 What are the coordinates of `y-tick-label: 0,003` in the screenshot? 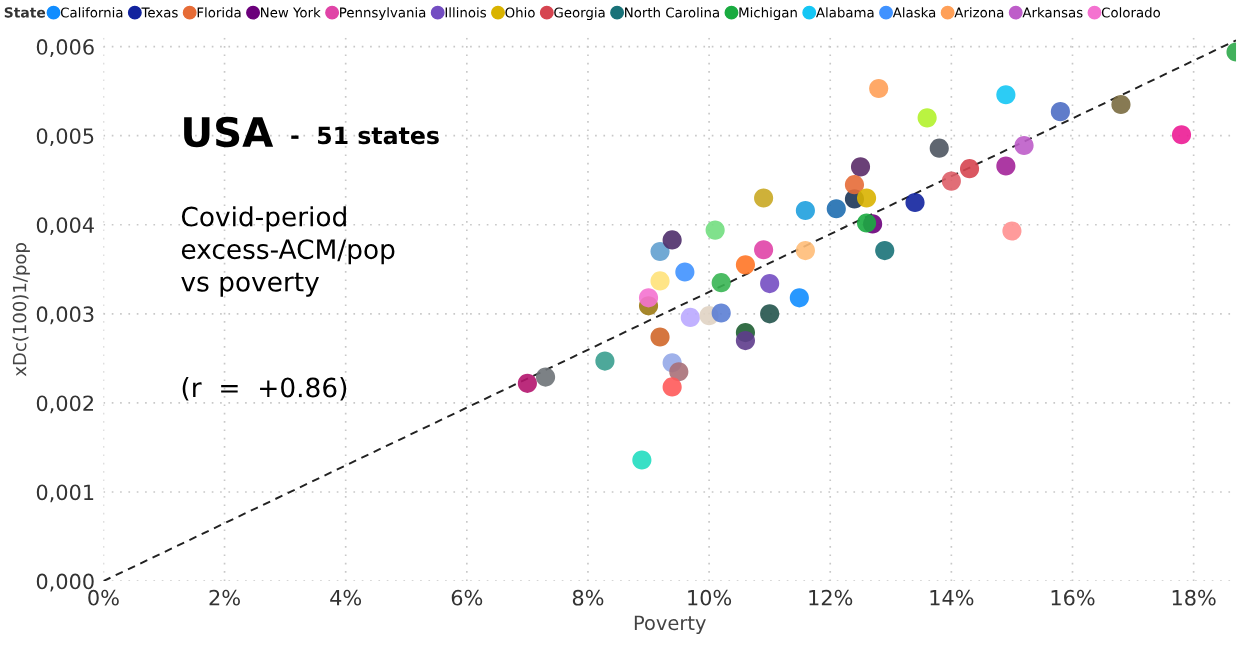 It's located at (65, 315).